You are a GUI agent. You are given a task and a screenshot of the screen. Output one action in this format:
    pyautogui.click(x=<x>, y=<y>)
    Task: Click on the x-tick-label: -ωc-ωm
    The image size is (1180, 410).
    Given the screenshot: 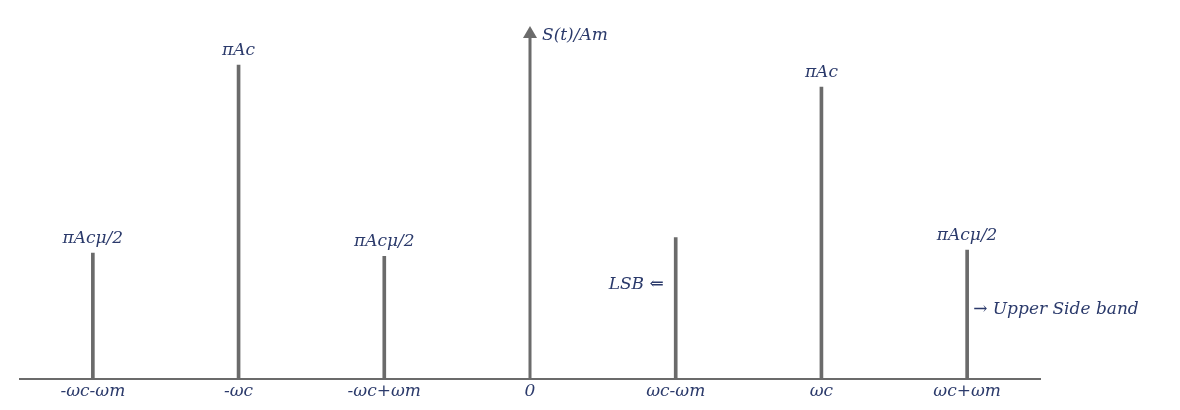 What is the action you would take?
    pyautogui.click(x=93, y=390)
    